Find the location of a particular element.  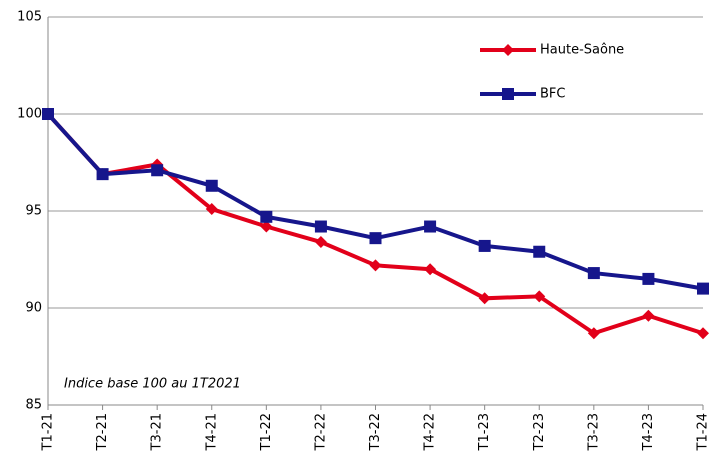

y-tick-label: 90 is located at coordinates (33, 308).